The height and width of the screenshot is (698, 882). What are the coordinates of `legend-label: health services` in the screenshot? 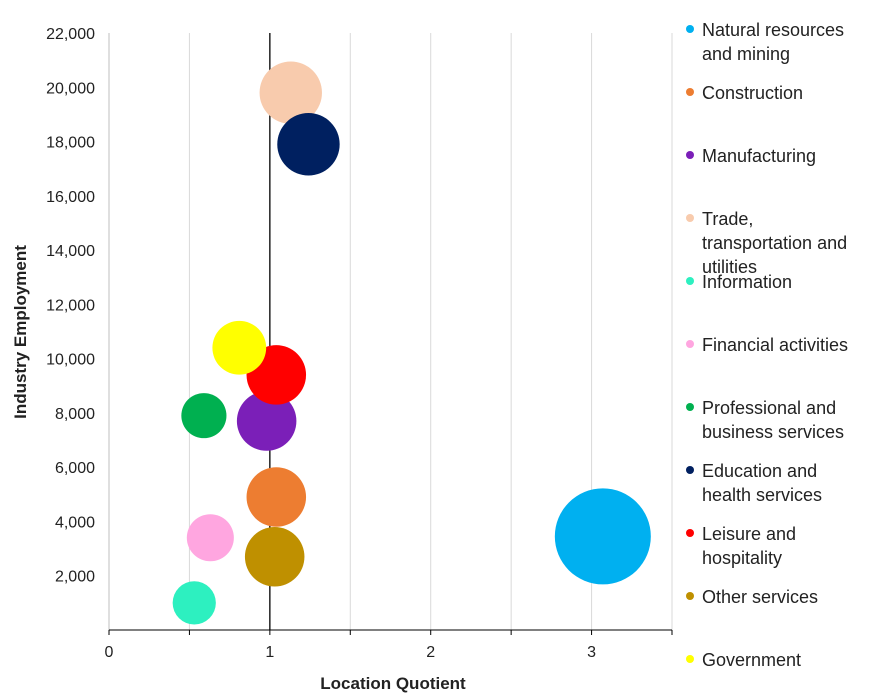 It's located at (762, 495).